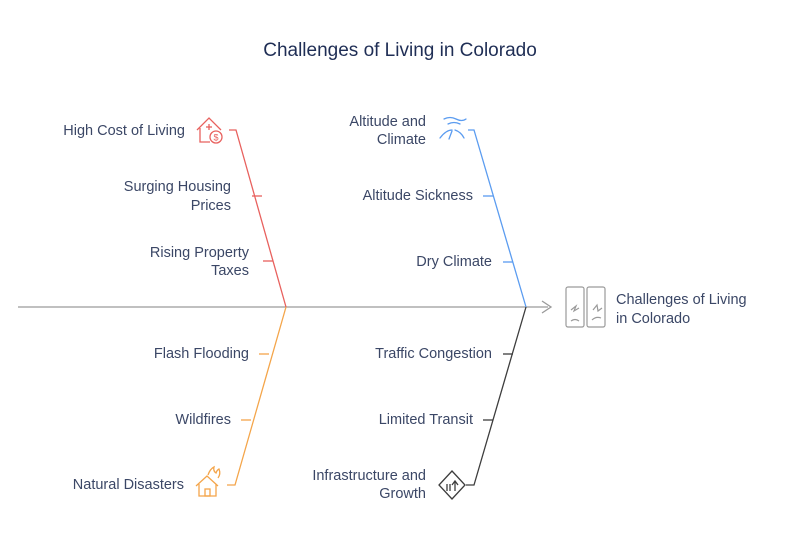 Image resolution: width=800 pixels, height=540 pixels. Describe the element at coordinates (401, 140) in the screenshot. I see `category-altitude-climate-line2: Climate` at that location.